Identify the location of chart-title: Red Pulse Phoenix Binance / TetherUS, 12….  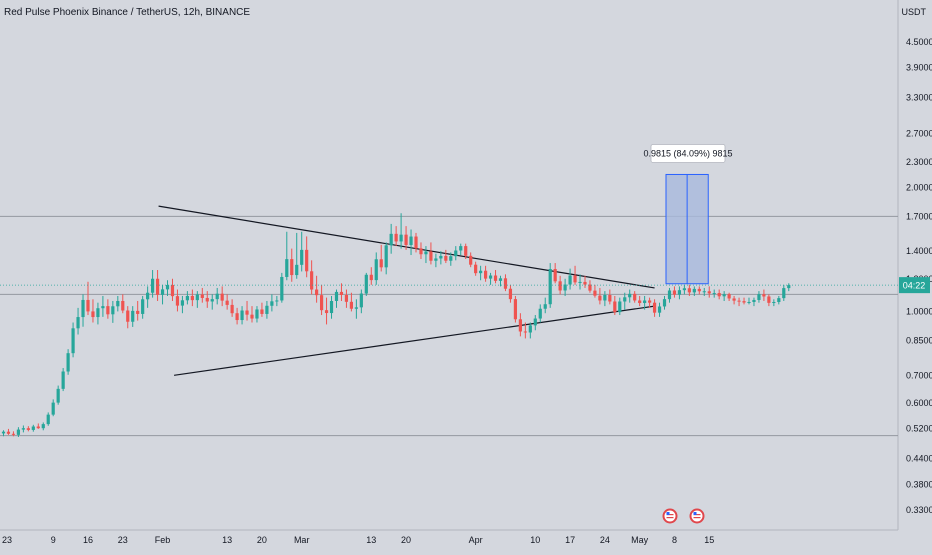
(127, 12).